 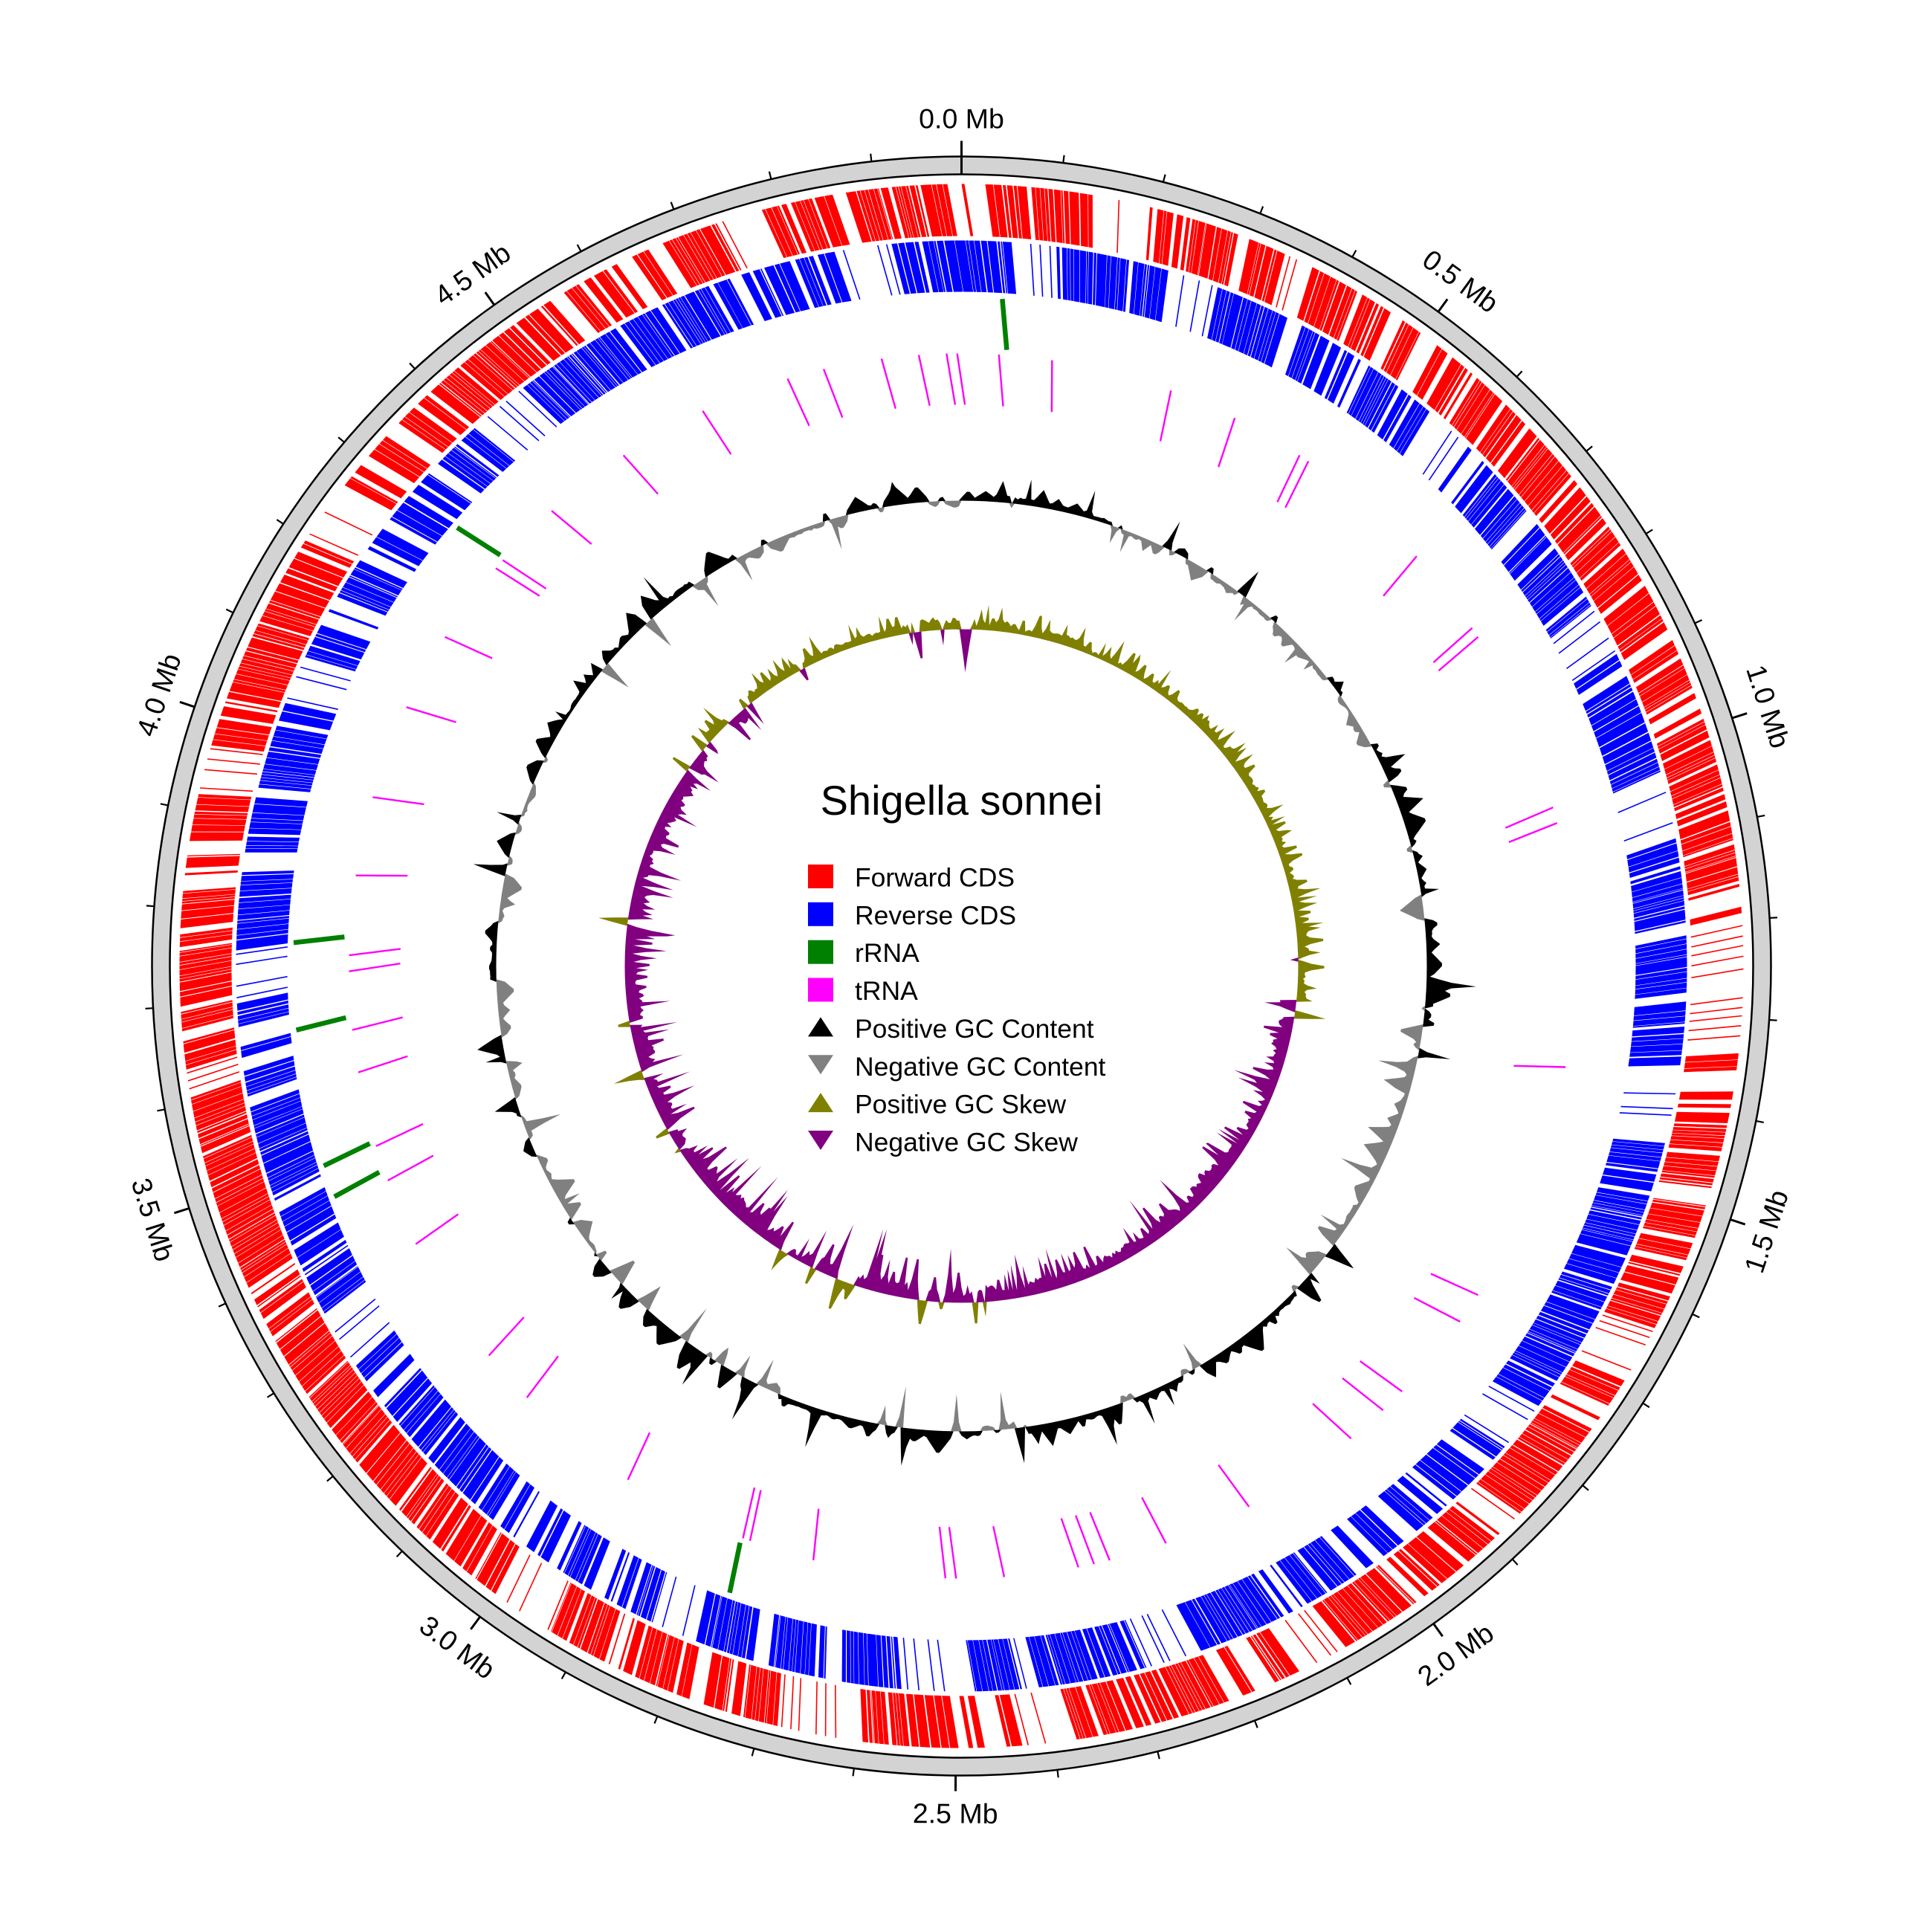 I want to click on svg-text: 2.5 Mb, so click(x=955, y=1813).